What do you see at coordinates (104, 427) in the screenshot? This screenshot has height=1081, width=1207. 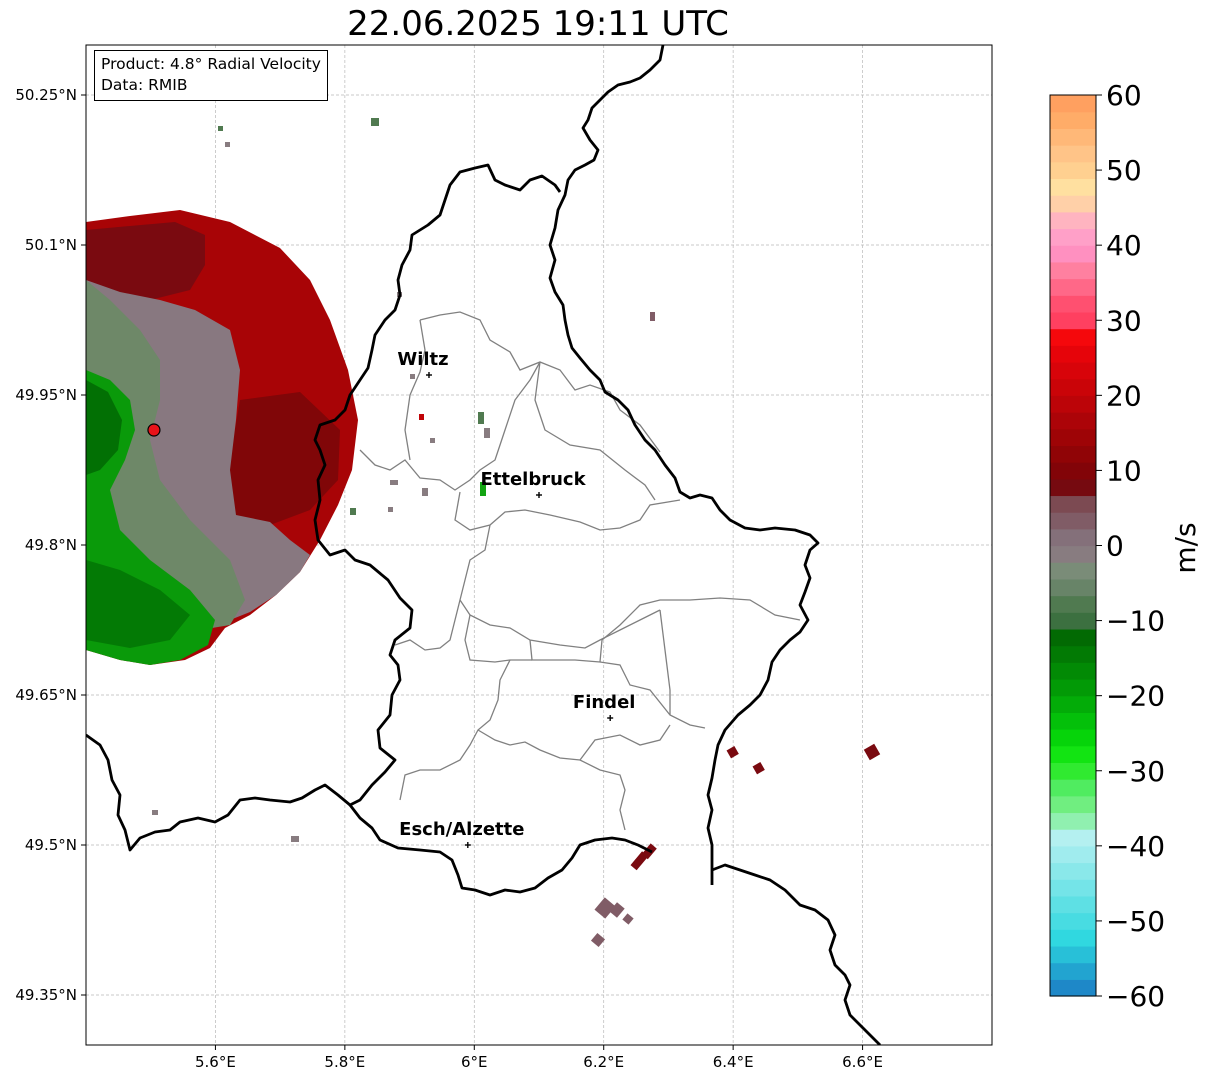 I see `echo-dark-green` at bounding box center [104, 427].